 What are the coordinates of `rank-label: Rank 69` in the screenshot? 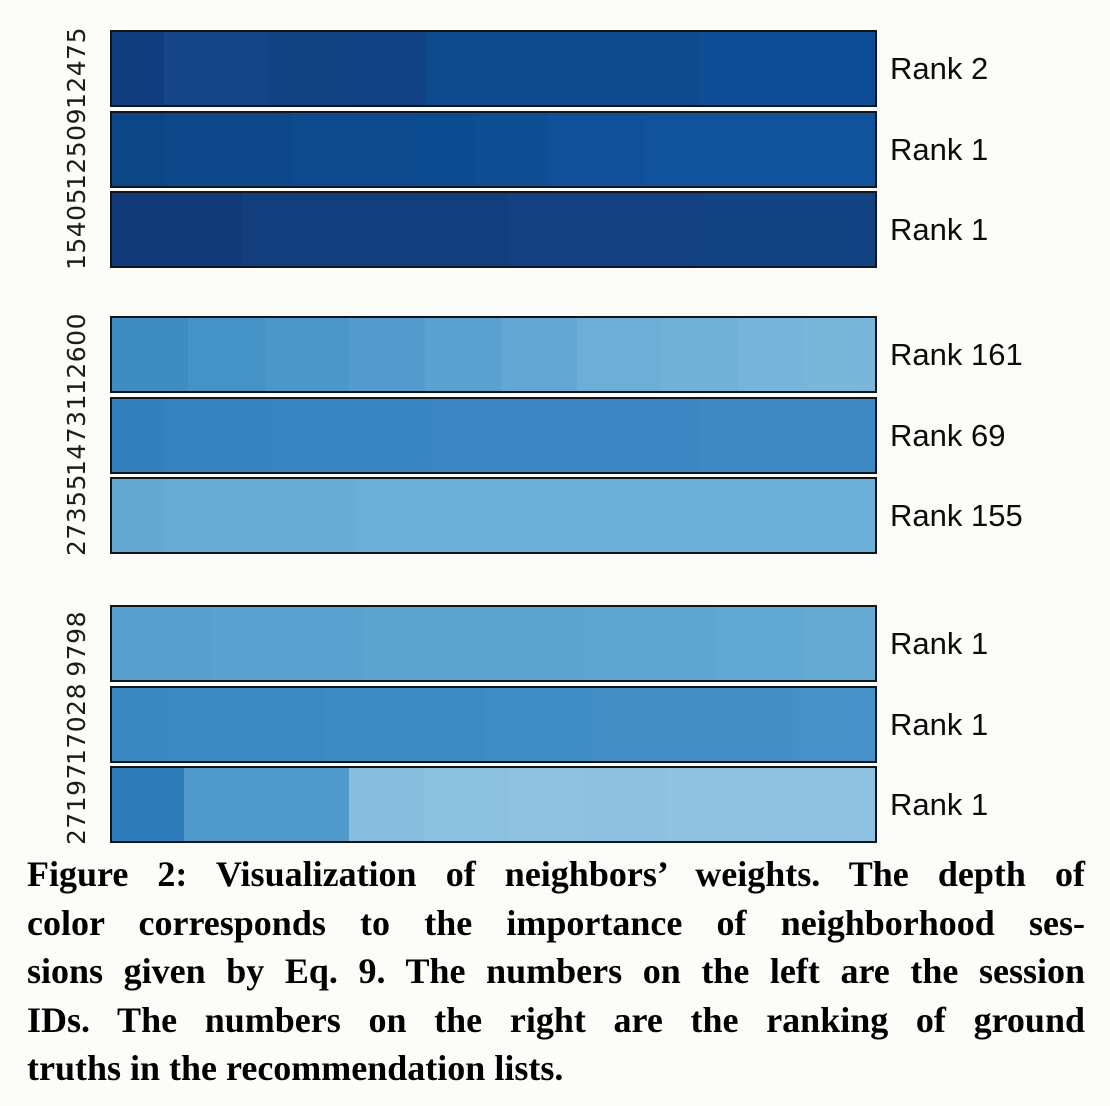 It's located at (948, 435).